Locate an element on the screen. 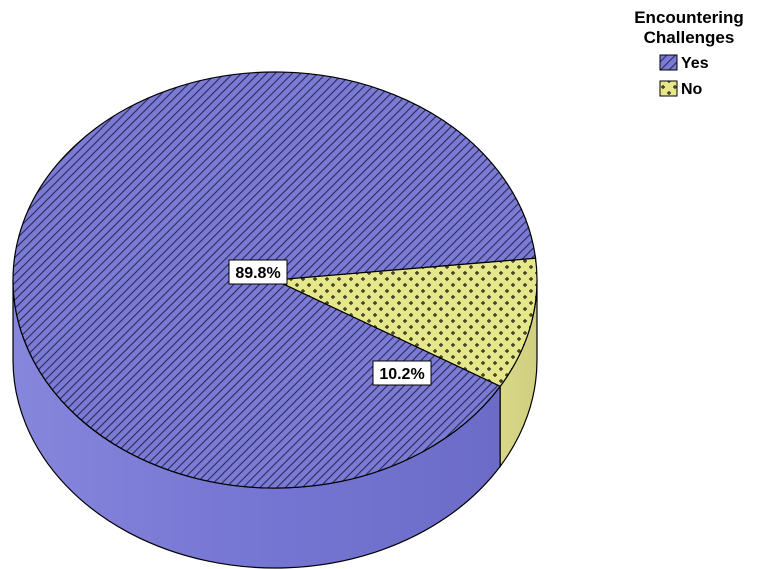 The width and height of the screenshot is (760, 569). pie-slice-no is located at coordinates (405, 322).